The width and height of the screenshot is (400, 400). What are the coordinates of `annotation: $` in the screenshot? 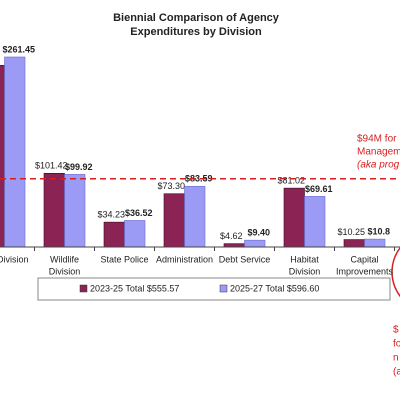 It's located at (396, 330).